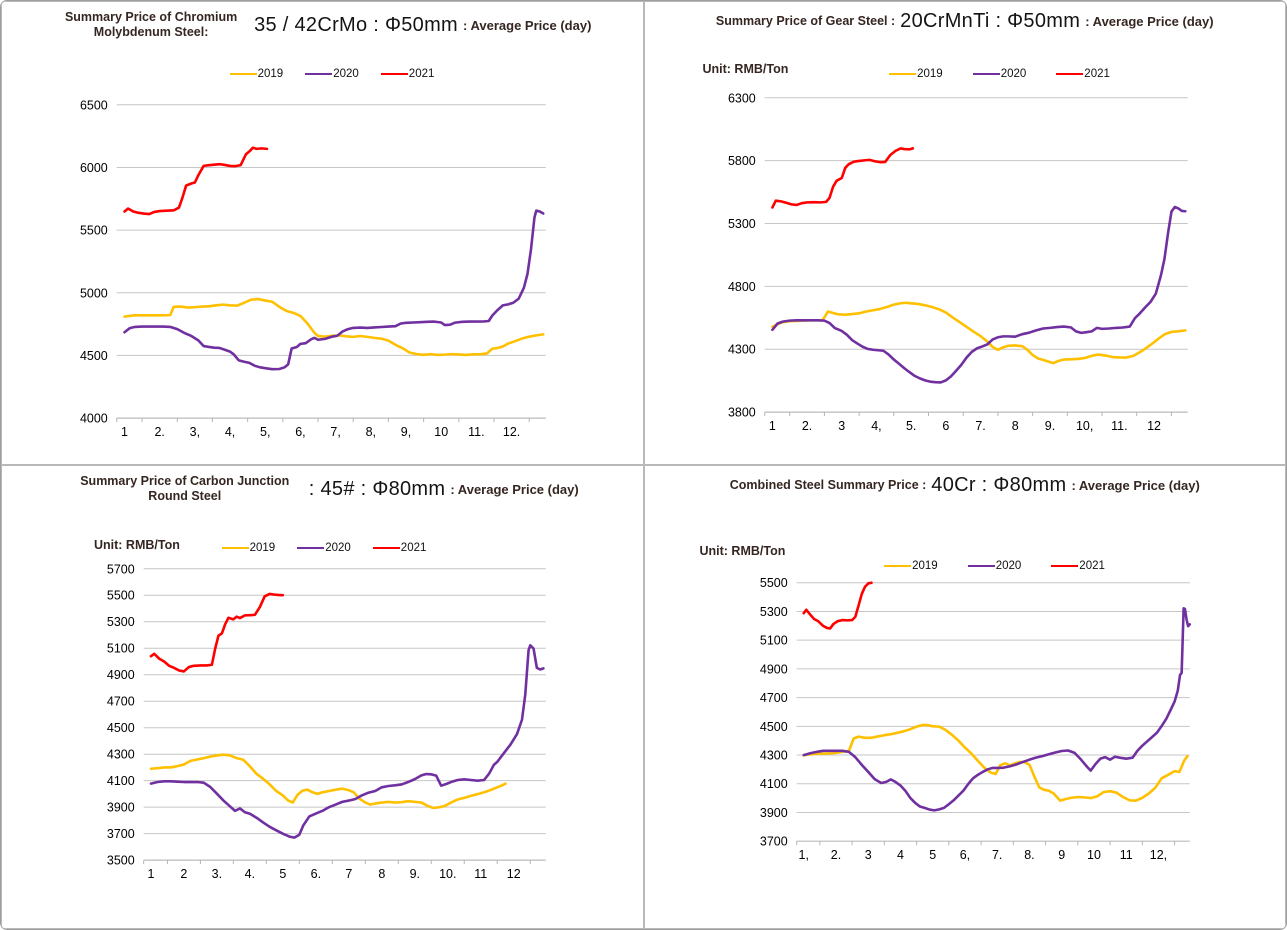 Image resolution: width=1287 pixels, height=930 pixels. I want to click on svg-text: 9, so click(1061, 855).